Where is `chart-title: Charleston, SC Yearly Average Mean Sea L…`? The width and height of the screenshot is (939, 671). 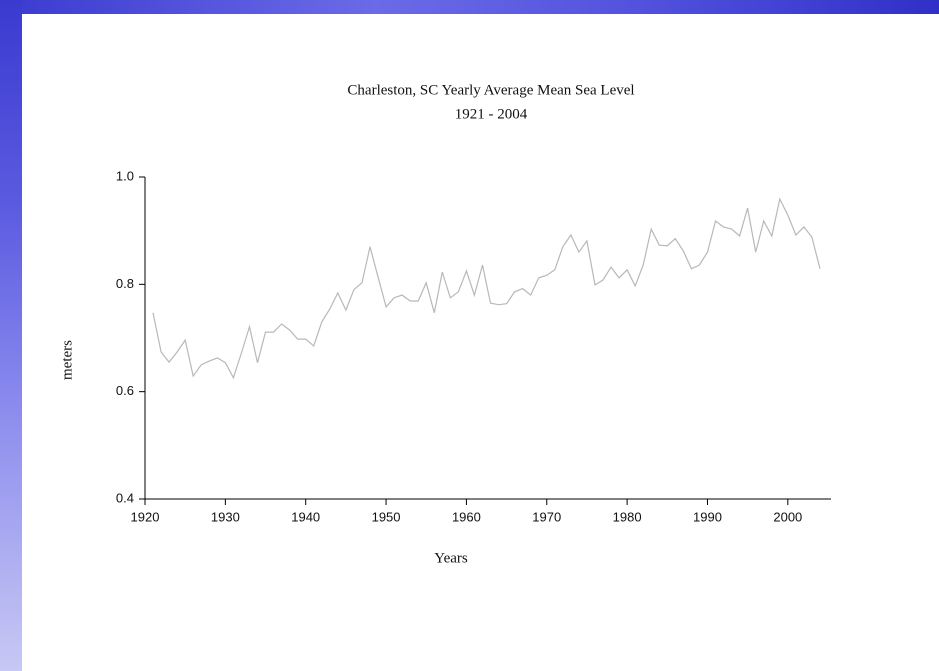 chart-title: Charleston, SC Yearly Average Mean Sea L… is located at coordinates (490, 90).